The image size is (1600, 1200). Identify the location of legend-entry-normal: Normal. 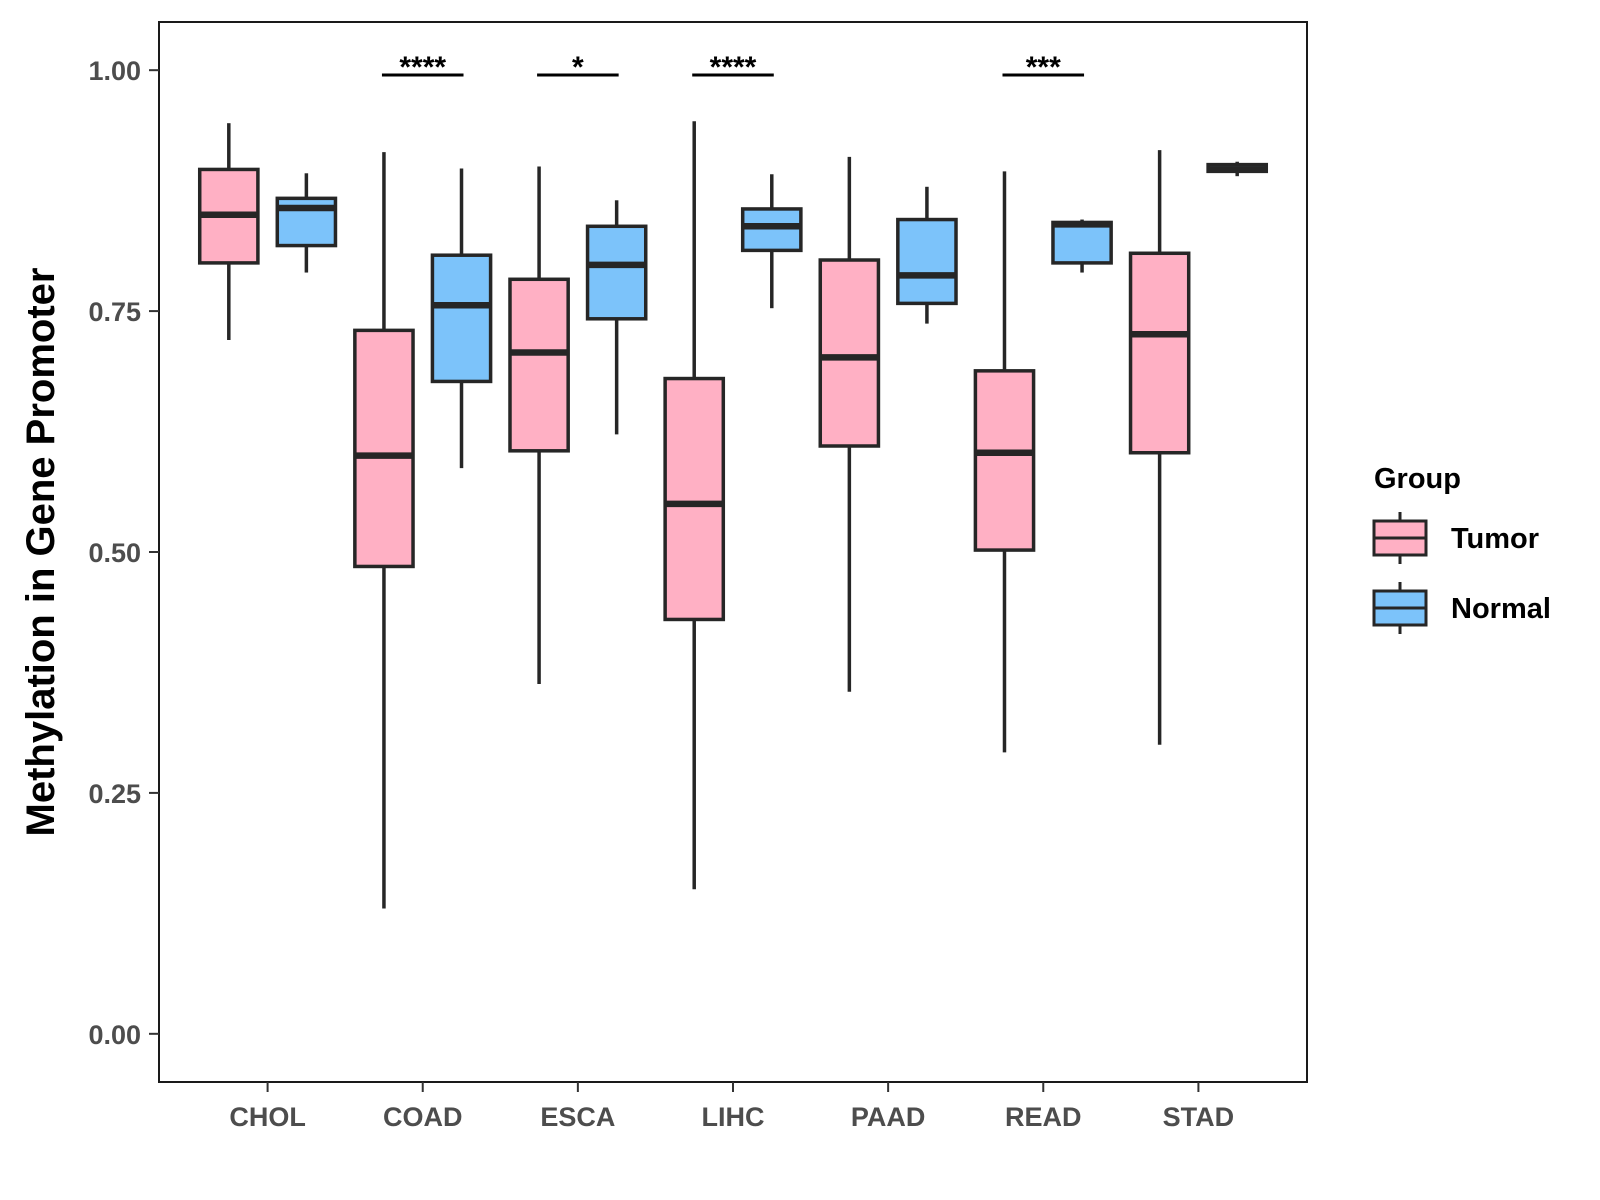
(1461, 608).